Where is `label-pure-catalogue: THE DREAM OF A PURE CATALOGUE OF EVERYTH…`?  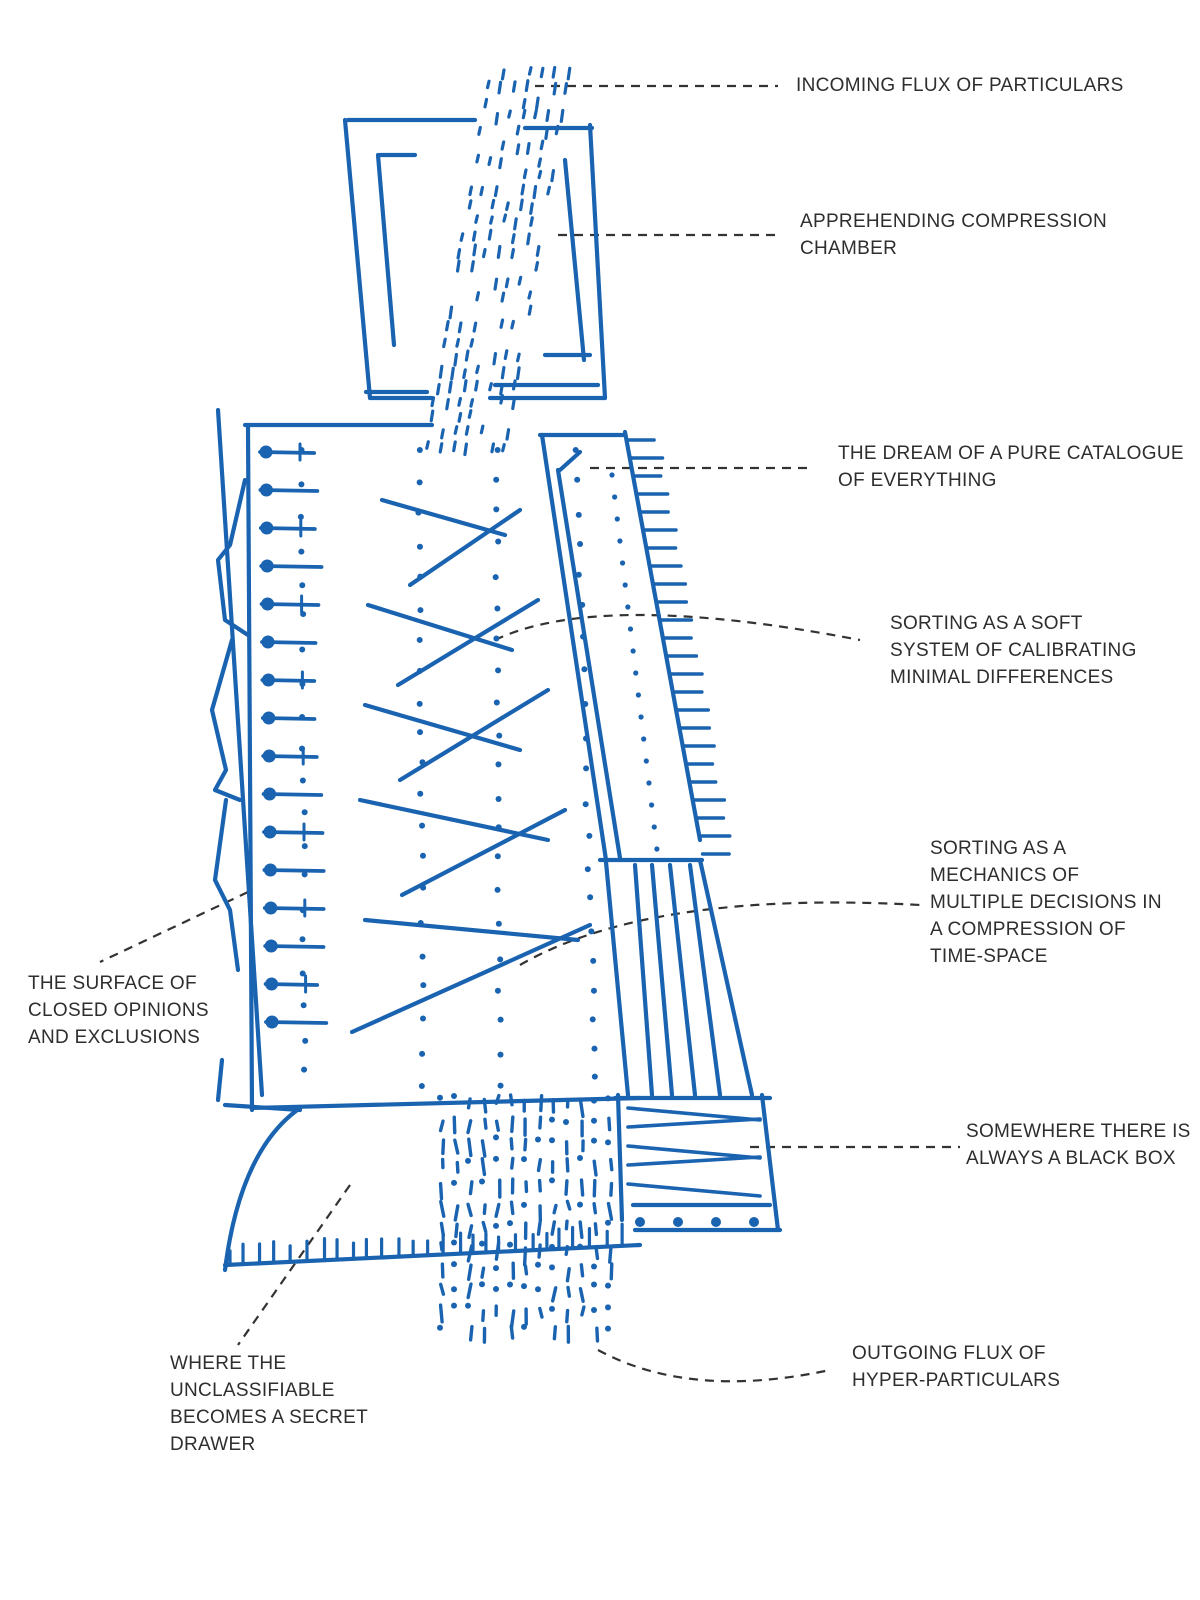 label-pure-catalogue: THE DREAM OF A PURE CATALOGUE OF EVERYTH… is located at coordinates (1011, 467).